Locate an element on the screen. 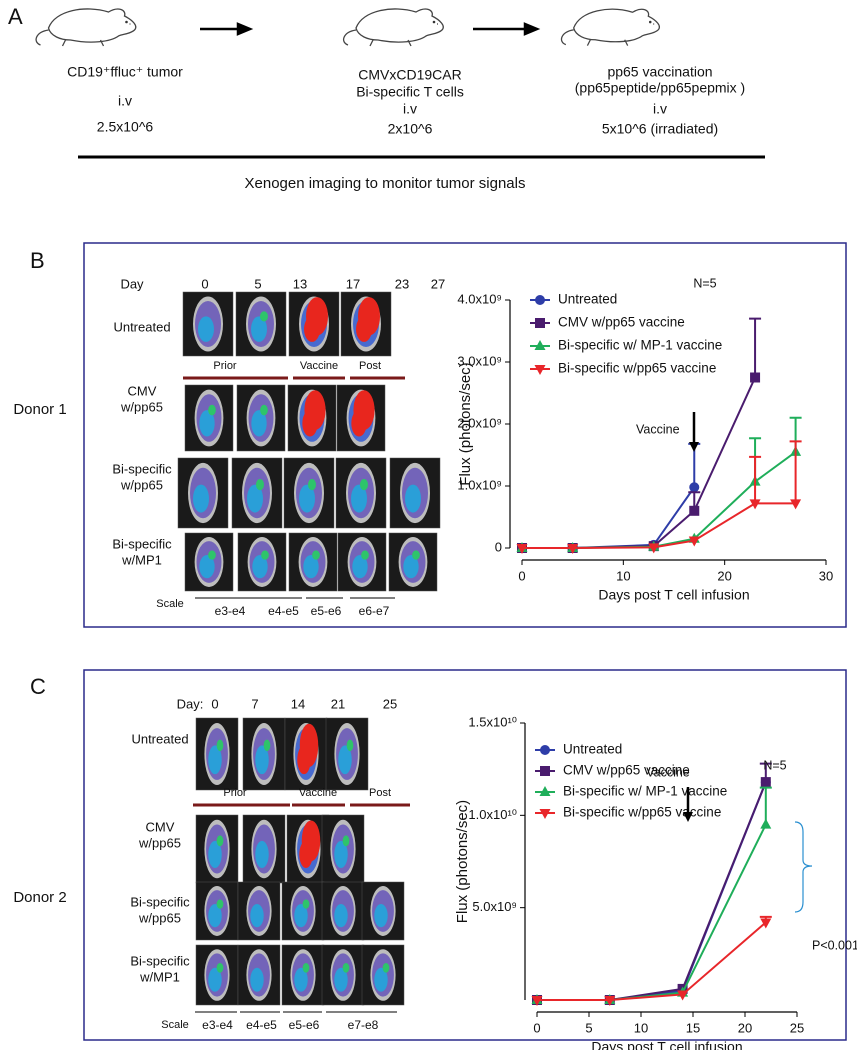 This screenshot has width=857, height=1050. x-tick-label: 5 is located at coordinates (588, 1027).